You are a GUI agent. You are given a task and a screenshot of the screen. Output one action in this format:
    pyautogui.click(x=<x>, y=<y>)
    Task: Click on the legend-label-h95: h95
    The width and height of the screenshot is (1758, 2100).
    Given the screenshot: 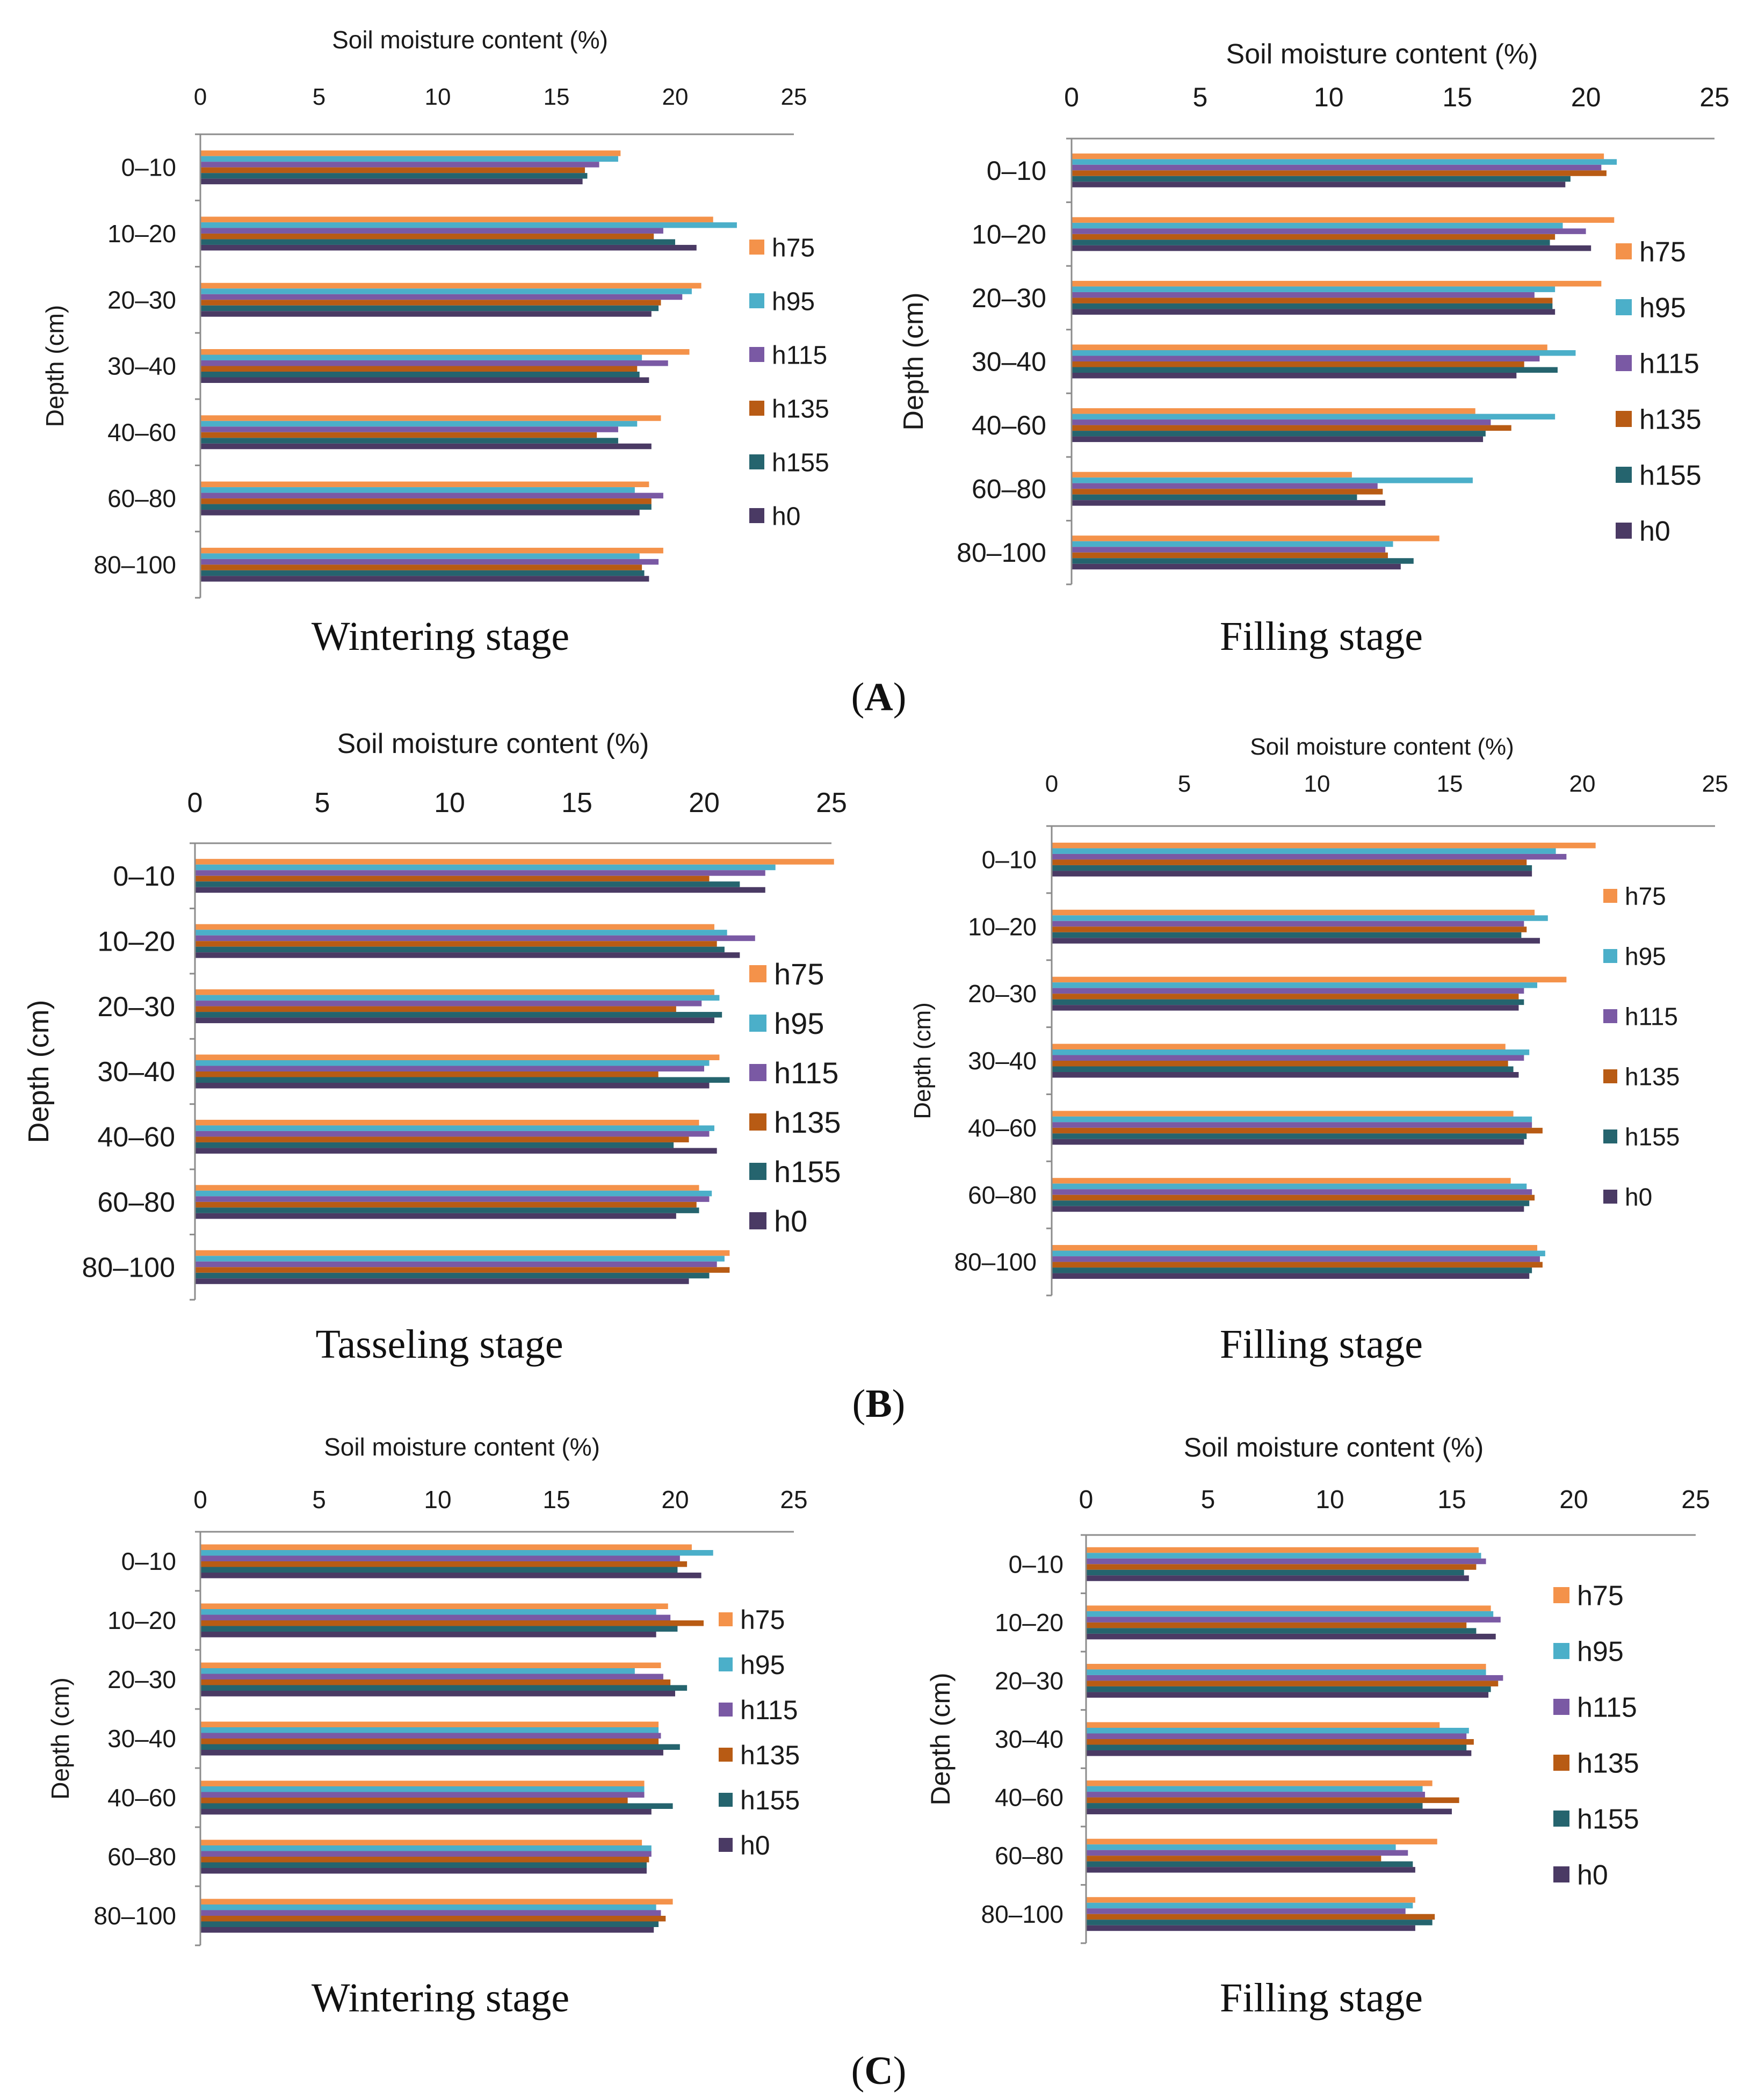 What is the action you would take?
    pyautogui.click(x=1662, y=308)
    